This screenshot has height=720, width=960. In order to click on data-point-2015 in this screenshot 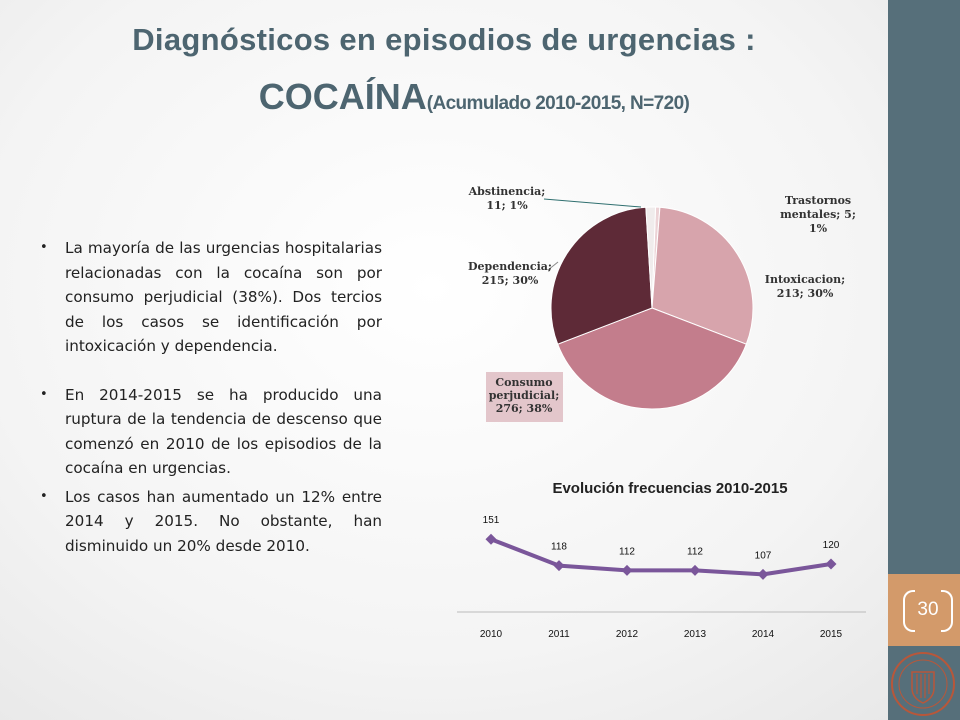, I will do `click(831, 564)`.